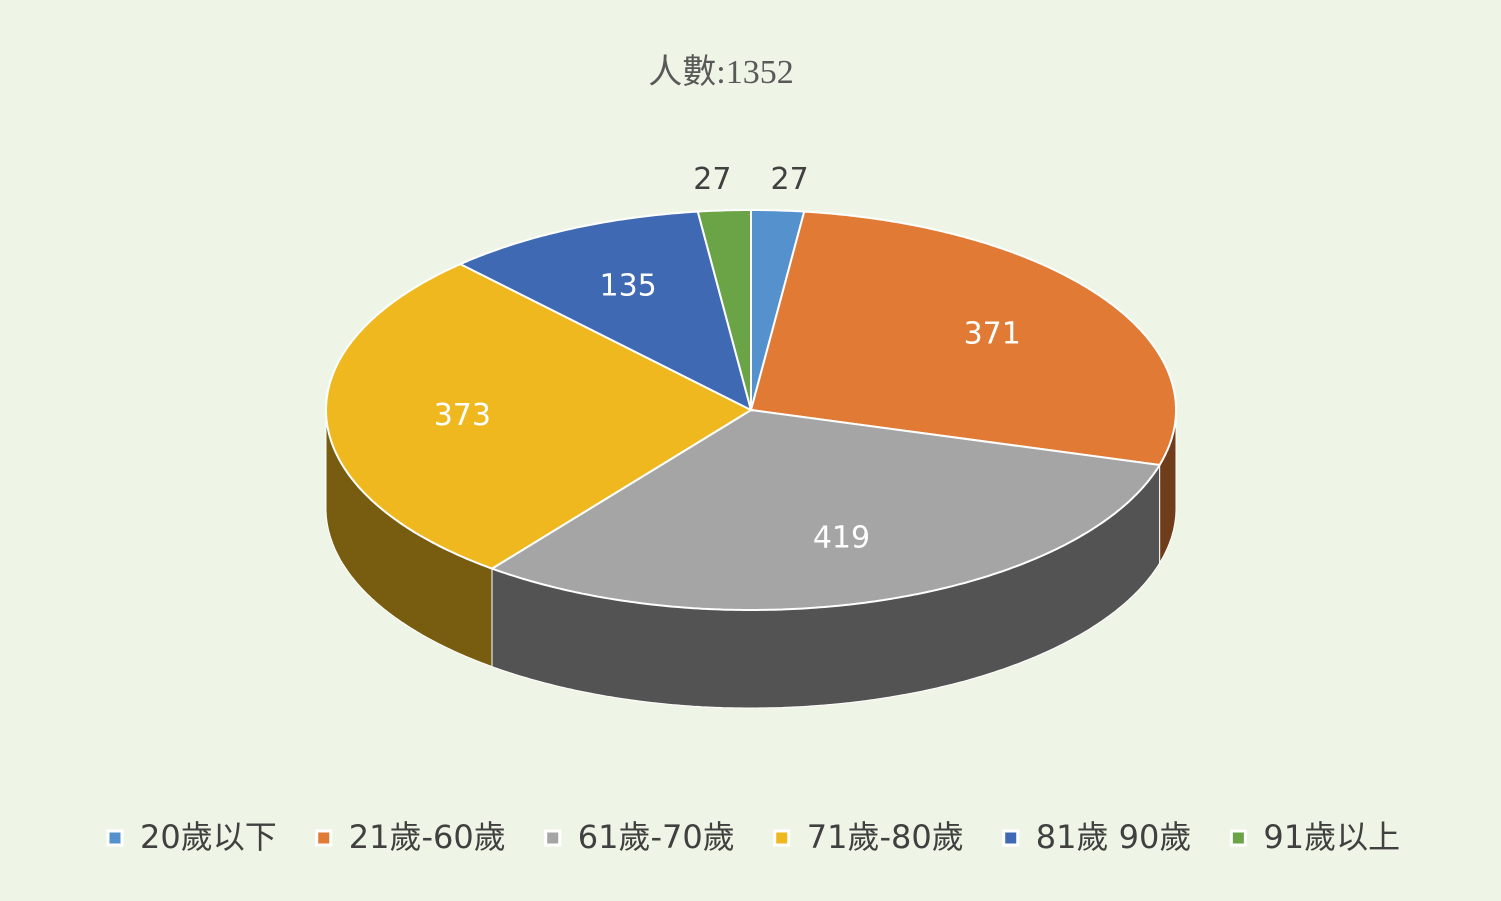 The image size is (1501, 901). I want to click on data-label: 419, so click(841, 538).